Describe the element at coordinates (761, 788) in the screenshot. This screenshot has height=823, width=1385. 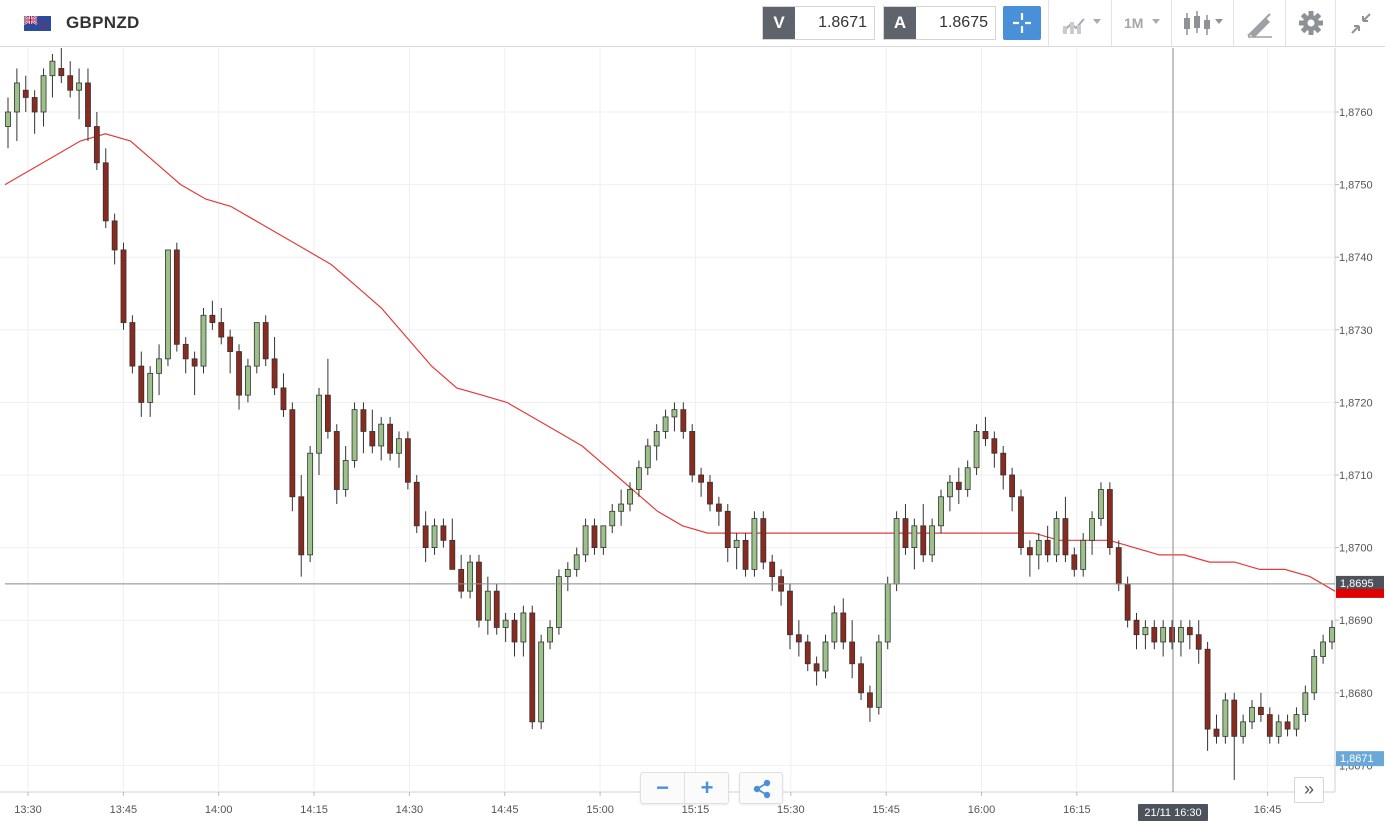
I see `share-button` at that location.